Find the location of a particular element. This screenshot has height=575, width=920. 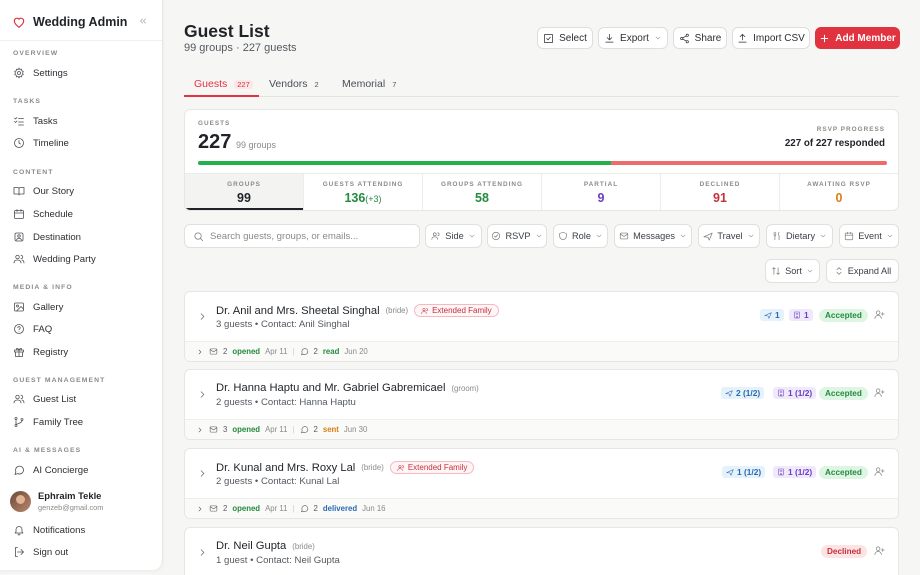

tab-vendors: Vendors 2 is located at coordinates (299, 85).